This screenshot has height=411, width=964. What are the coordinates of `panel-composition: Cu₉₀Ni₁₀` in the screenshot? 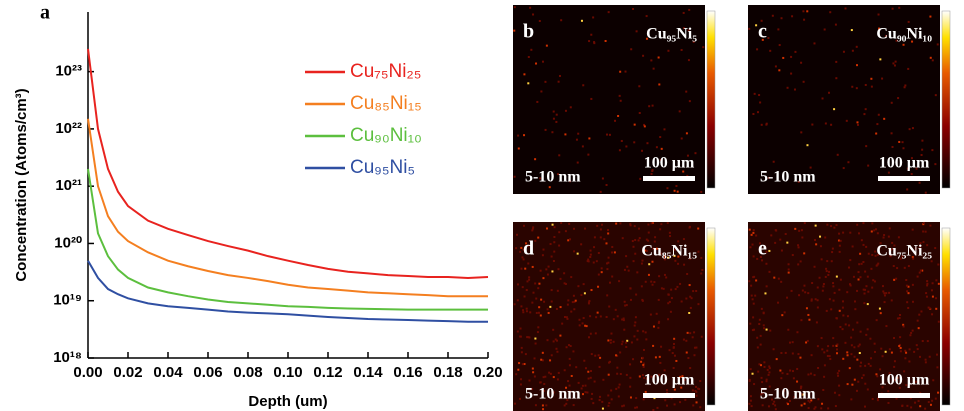 It's located at (904, 34).